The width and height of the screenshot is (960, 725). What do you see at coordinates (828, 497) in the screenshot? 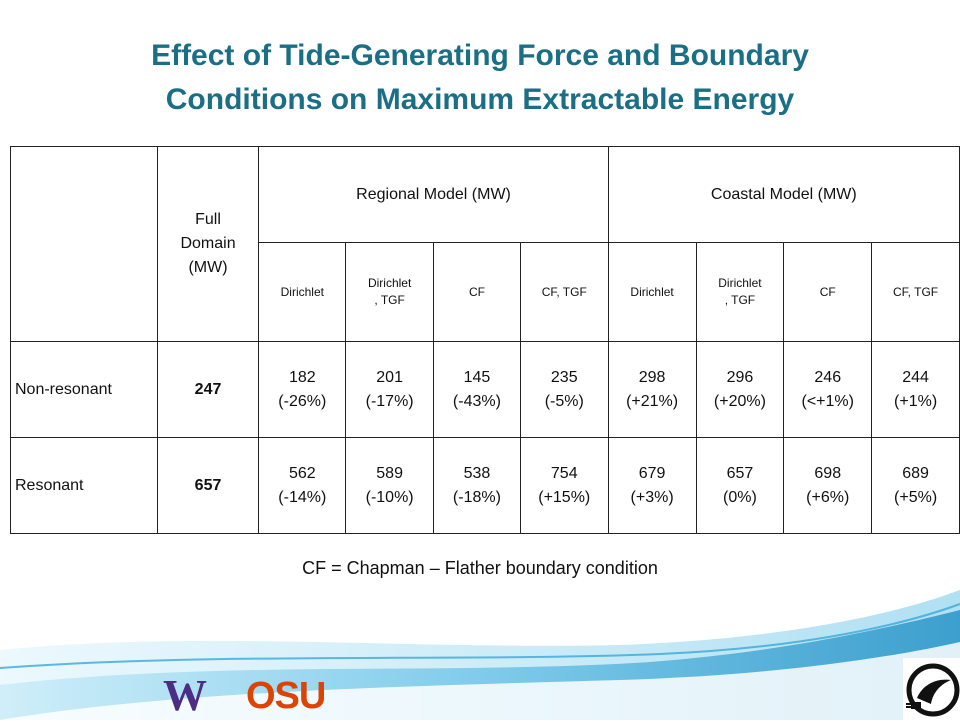
I see `value-percent: (+6%)` at bounding box center [828, 497].